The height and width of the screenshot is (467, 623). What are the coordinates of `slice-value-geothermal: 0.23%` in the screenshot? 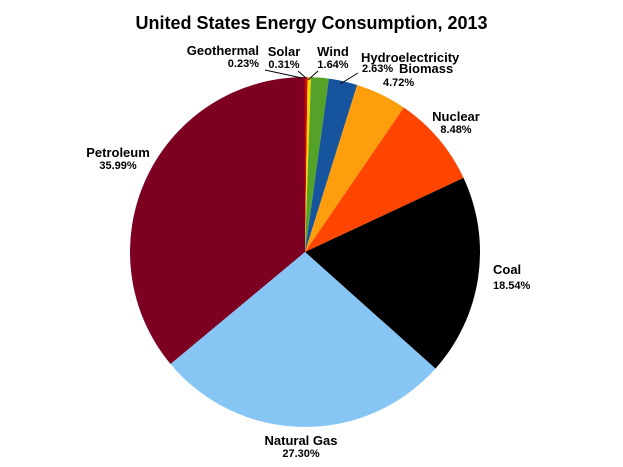 It's located at (243, 63).